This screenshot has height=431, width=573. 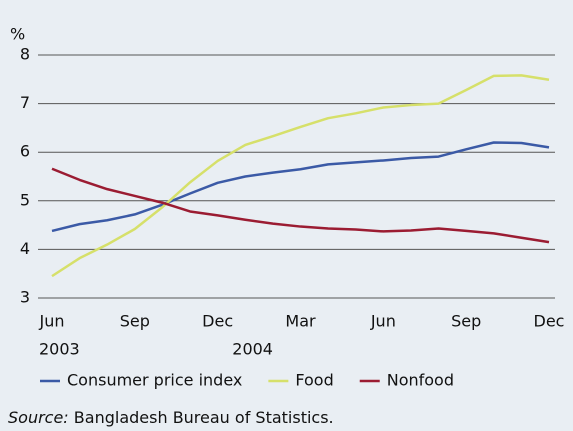 I want to click on x-tick-label: Mar, so click(x=300, y=321).